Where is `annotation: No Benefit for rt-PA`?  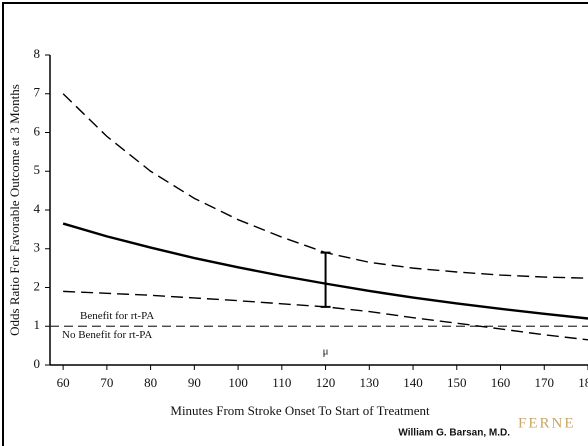
annotation: No Benefit for rt-PA is located at coordinates (107, 335).